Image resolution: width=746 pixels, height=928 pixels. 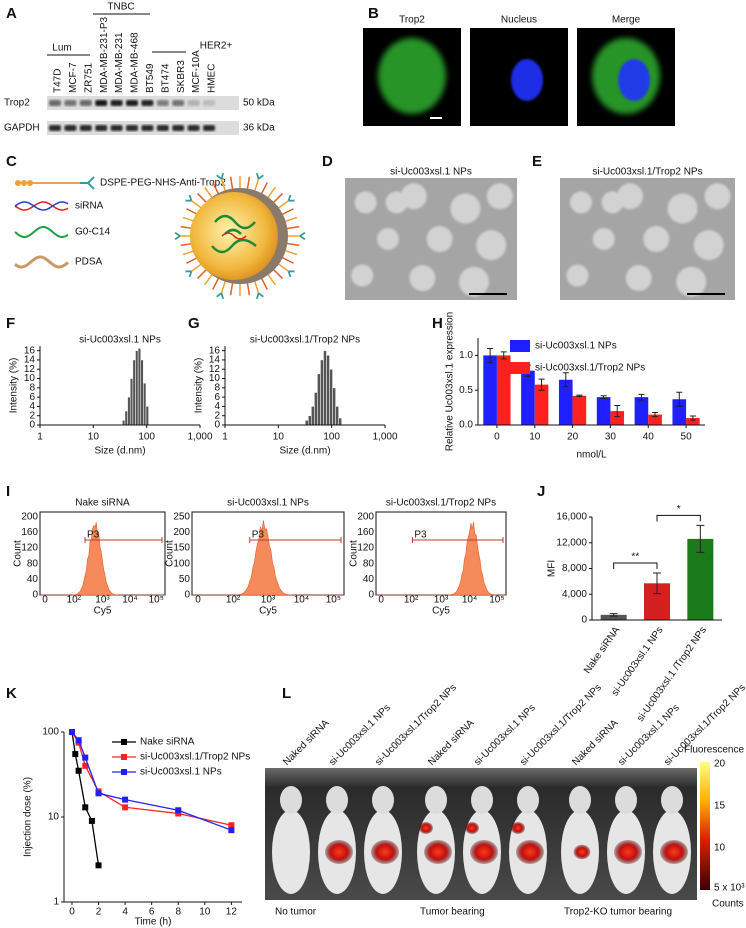 What do you see at coordinates (181, 548) in the screenshot?
I see `y-tick-label: 150` at bounding box center [181, 548].